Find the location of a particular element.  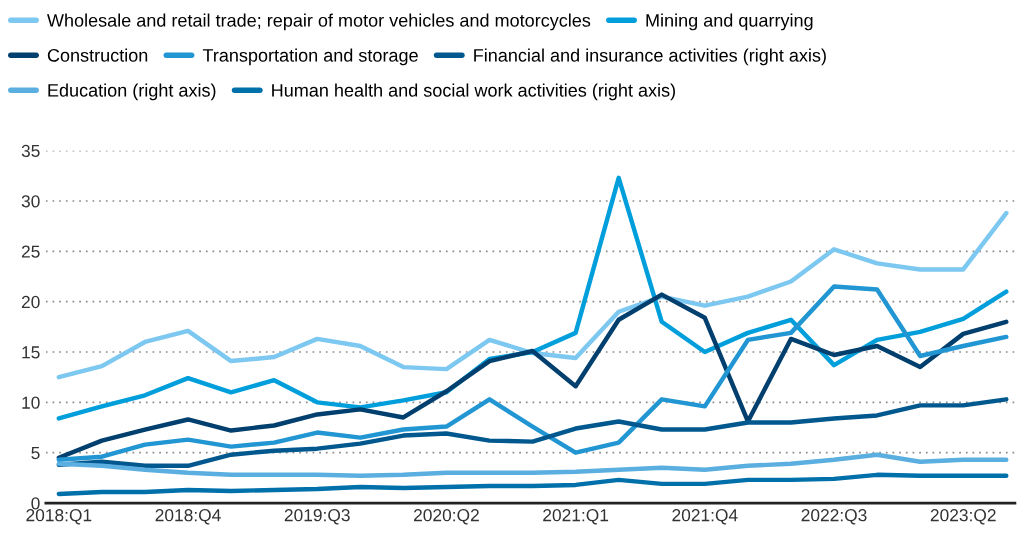

x-tick-label: 2018:Q4 is located at coordinates (188, 517).